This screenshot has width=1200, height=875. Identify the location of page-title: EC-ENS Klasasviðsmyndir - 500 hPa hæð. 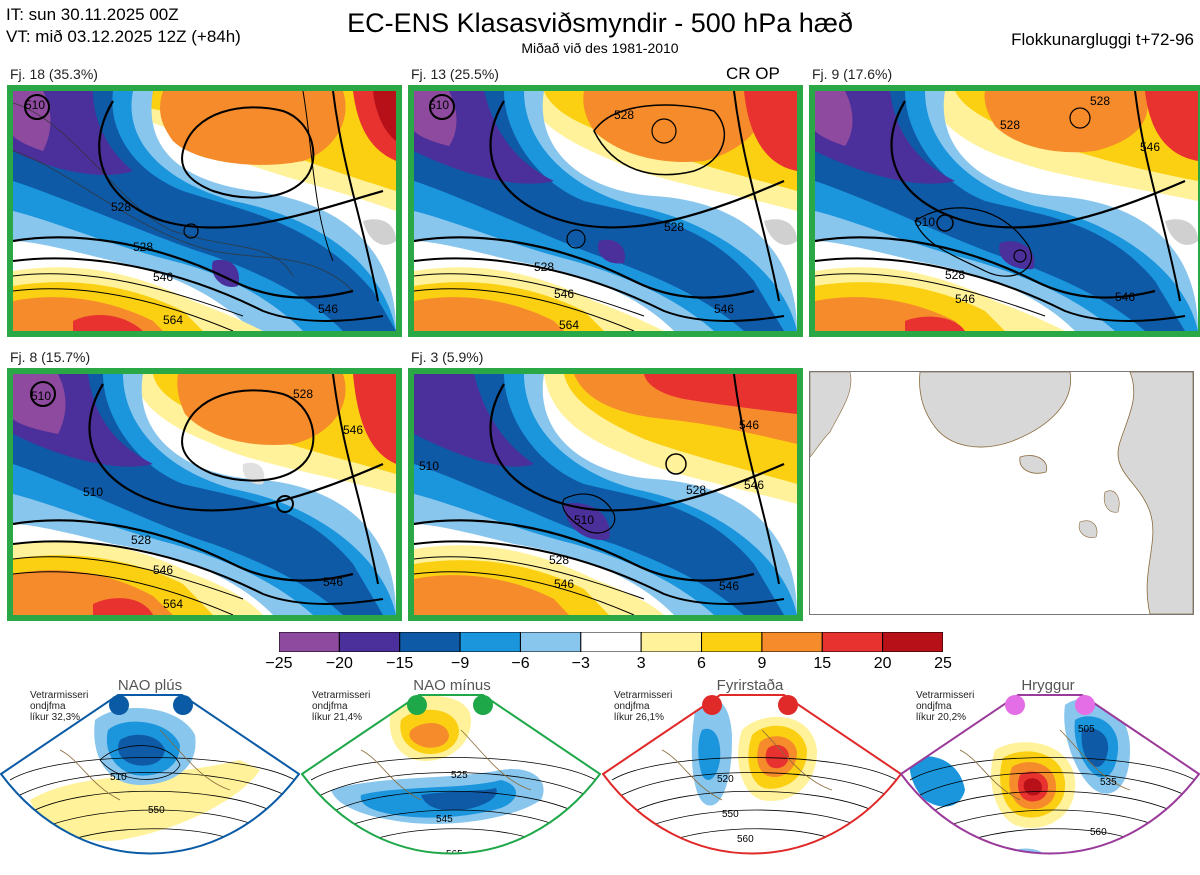
(600, 23).